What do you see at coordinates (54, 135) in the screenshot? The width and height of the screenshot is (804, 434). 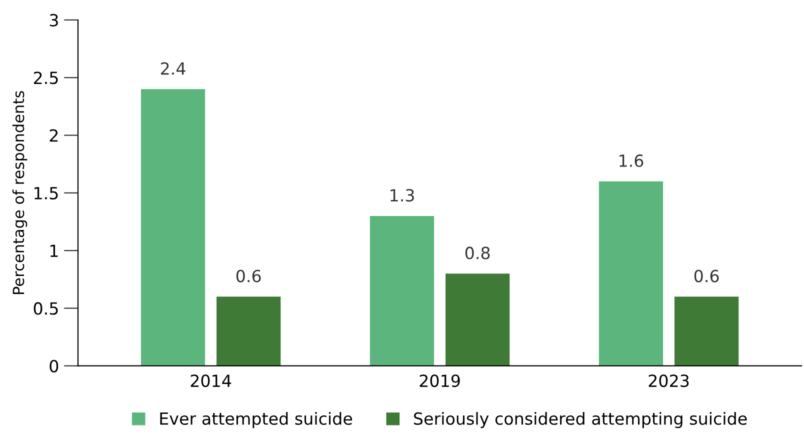 I see `y-tick-label: 2` at bounding box center [54, 135].